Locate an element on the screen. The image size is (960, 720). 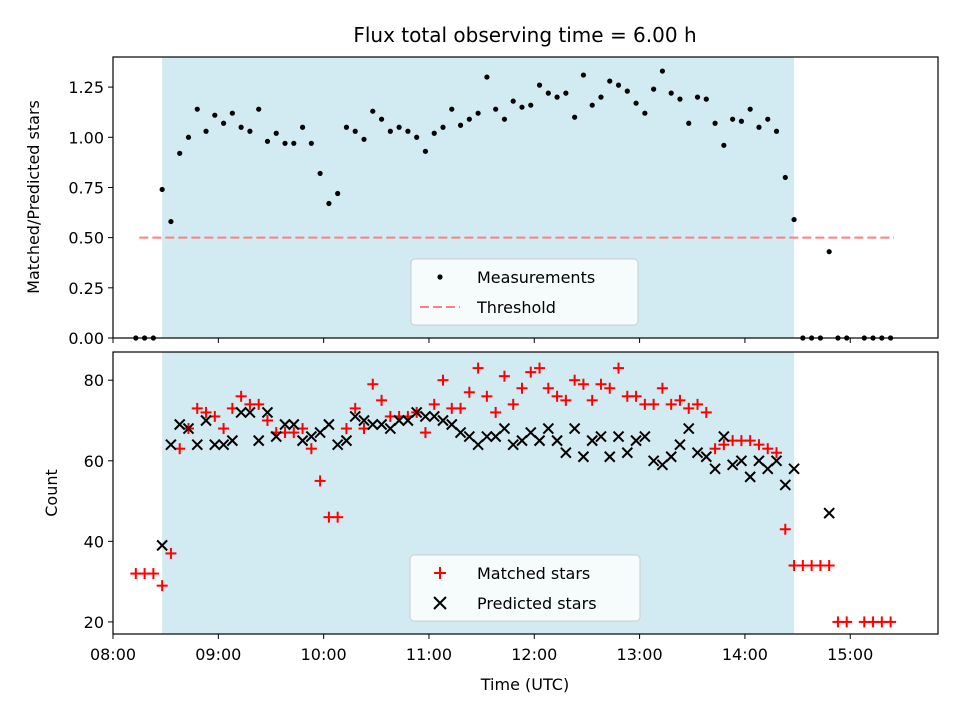
bottom-xtick-label: 12:00 is located at coordinates (534, 654).